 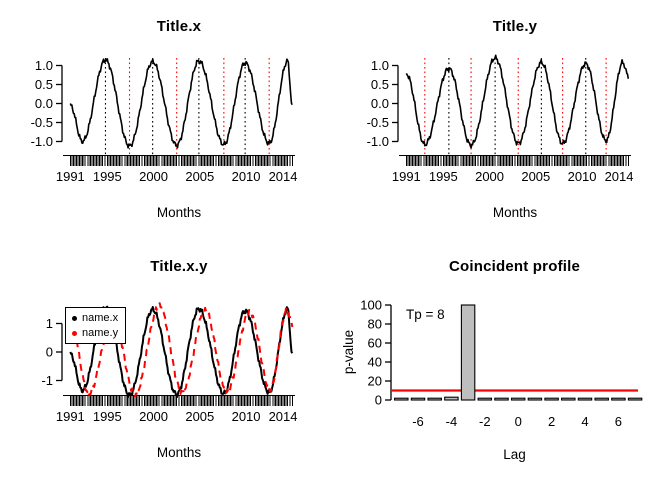 What do you see at coordinates (179, 26) in the screenshot?
I see `panel-title: Title.x` at bounding box center [179, 26].